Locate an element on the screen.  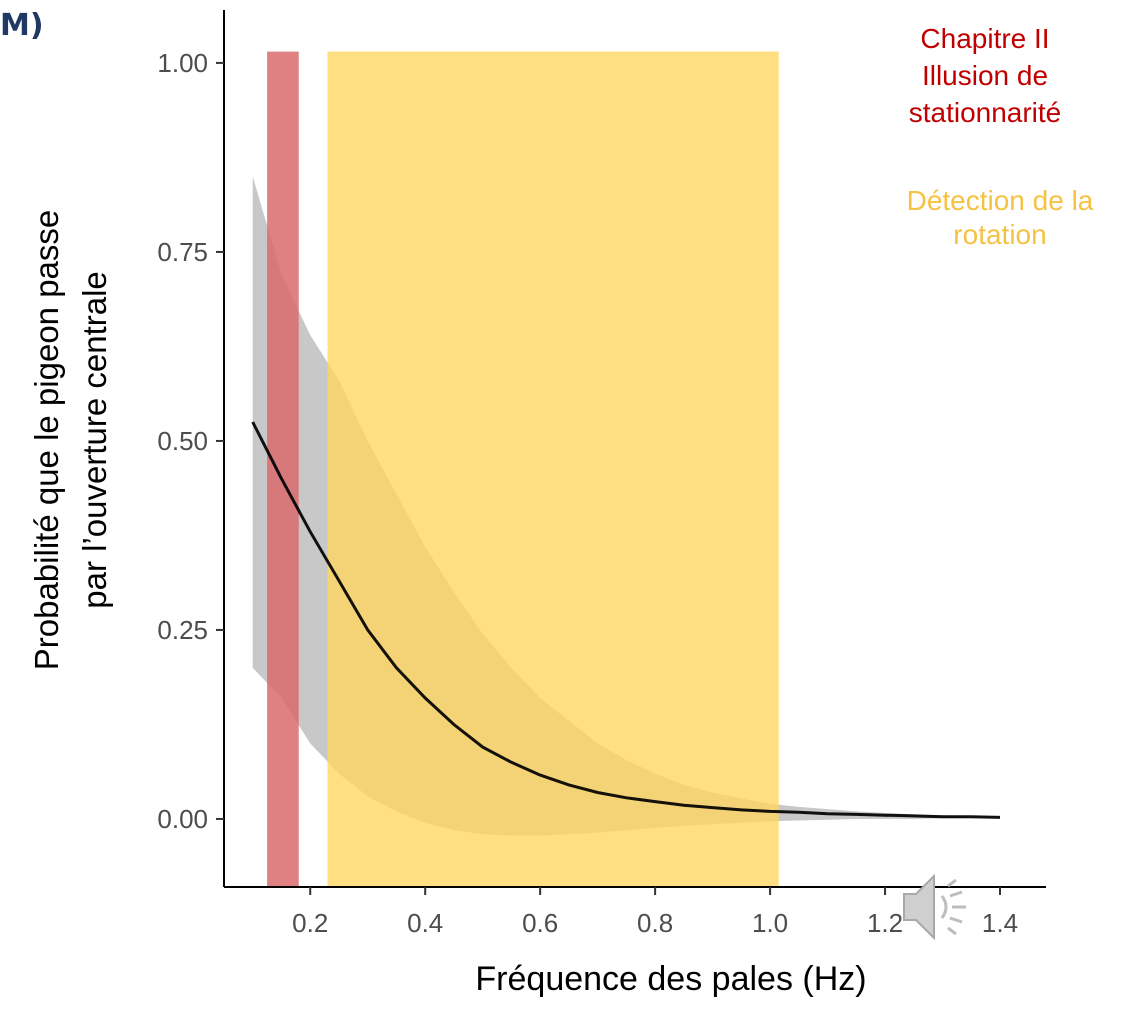
legend-red-line-3: stationnarité is located at coordinates (985, 112).